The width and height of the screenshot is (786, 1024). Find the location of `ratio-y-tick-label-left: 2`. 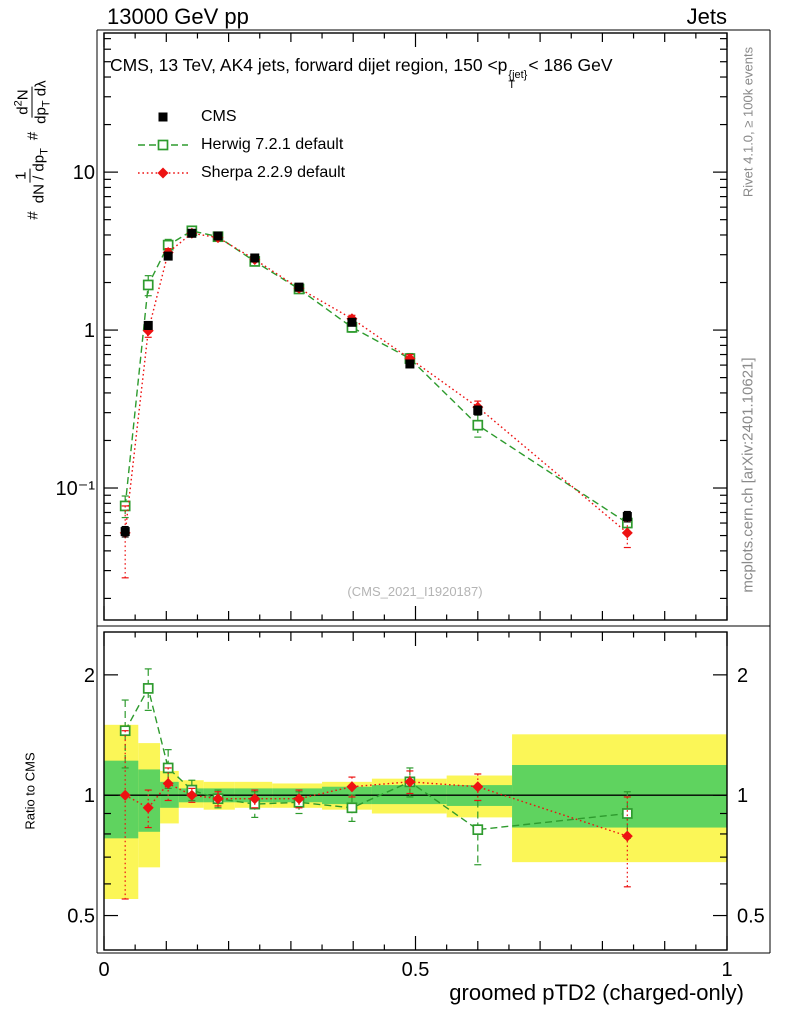

ratio-y-tick-label-left: 2 is located at coordinates (89, 676).